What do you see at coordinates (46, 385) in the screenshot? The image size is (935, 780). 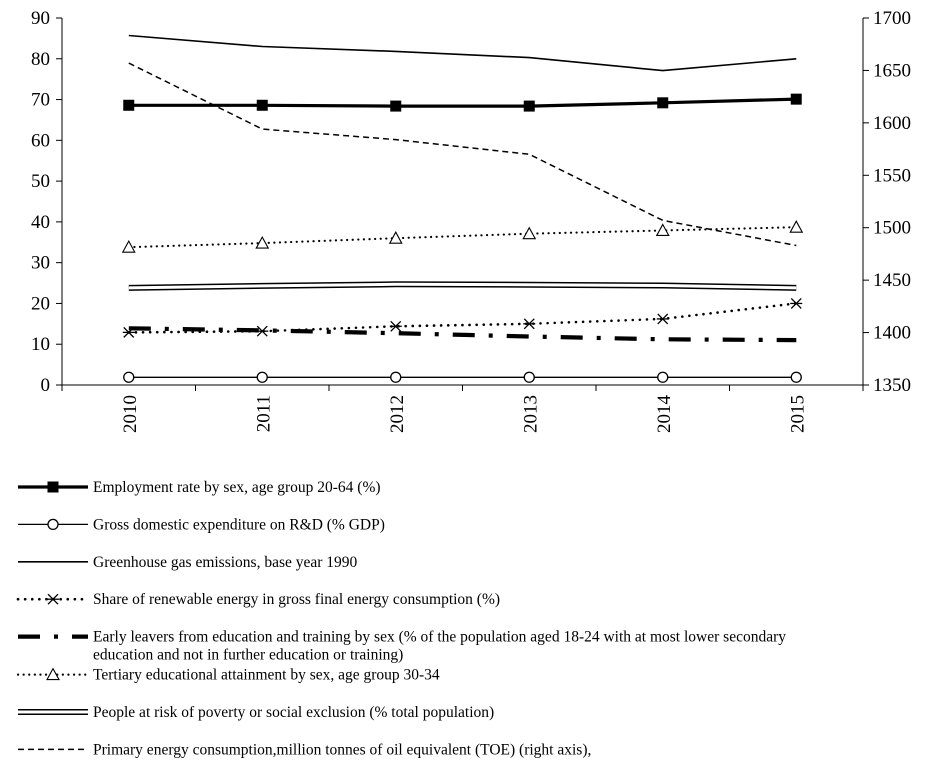 I see `left-tick-label: 0` at bounding box center [46, 385].